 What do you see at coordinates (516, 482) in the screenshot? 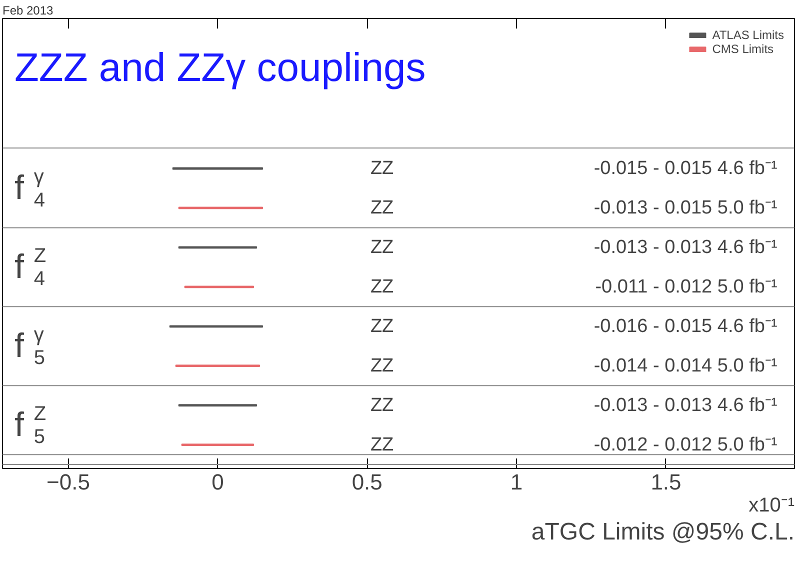
I see `x-tick-label: 1` at bounding box center [516, 482].